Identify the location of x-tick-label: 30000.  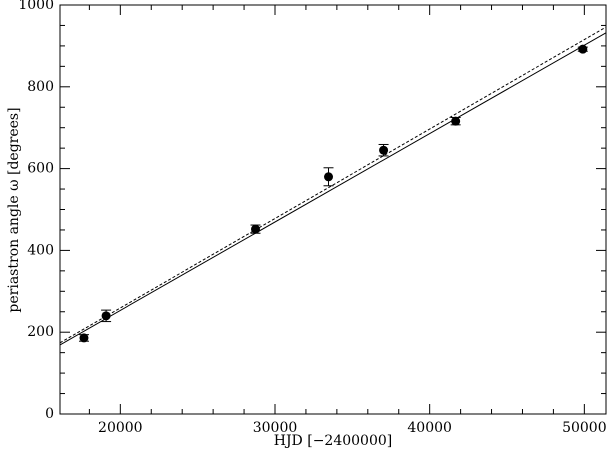
(275, 428).